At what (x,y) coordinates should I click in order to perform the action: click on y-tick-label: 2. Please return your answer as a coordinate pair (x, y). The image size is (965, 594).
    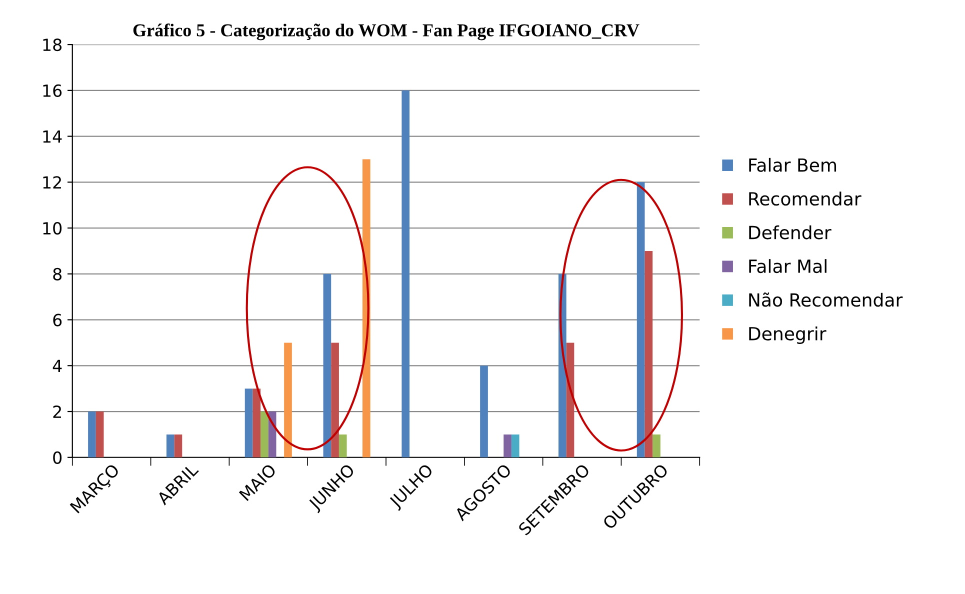
    Looking at the image, I should click on (57, 411).